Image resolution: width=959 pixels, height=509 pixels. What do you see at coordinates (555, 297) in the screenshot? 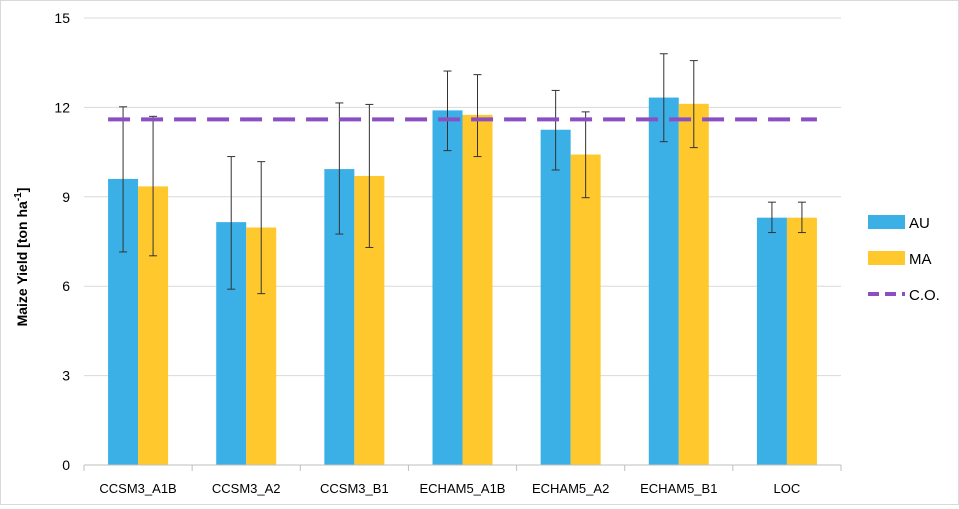
I see `bar-AU-ECHAM5_A2` at bounding box center [555, 297].